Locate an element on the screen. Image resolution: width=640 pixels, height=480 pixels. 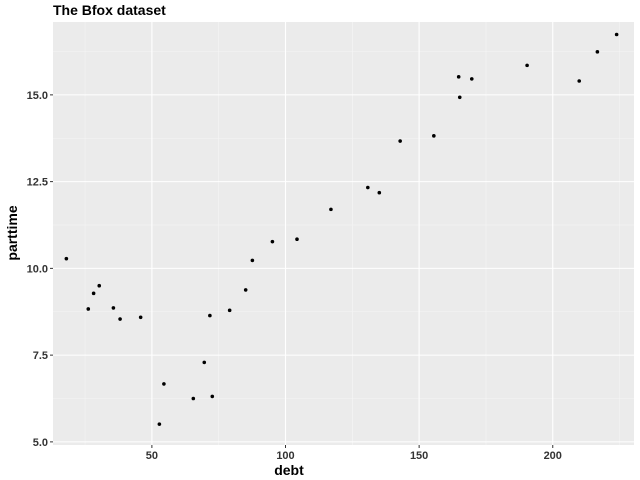
y-tick-label: 12.5 is located at coordinates (37, 183).